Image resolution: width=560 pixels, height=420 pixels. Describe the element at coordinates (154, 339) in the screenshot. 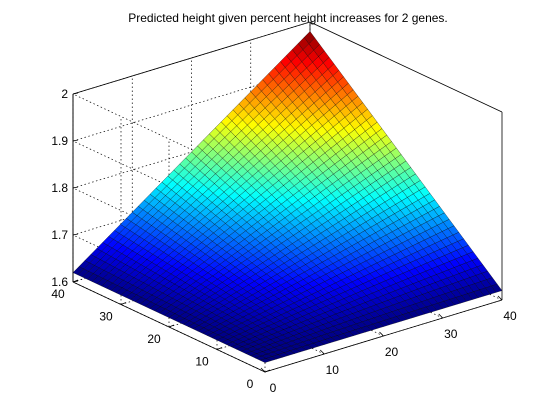

I see `y-tick-label: 20` at that location.